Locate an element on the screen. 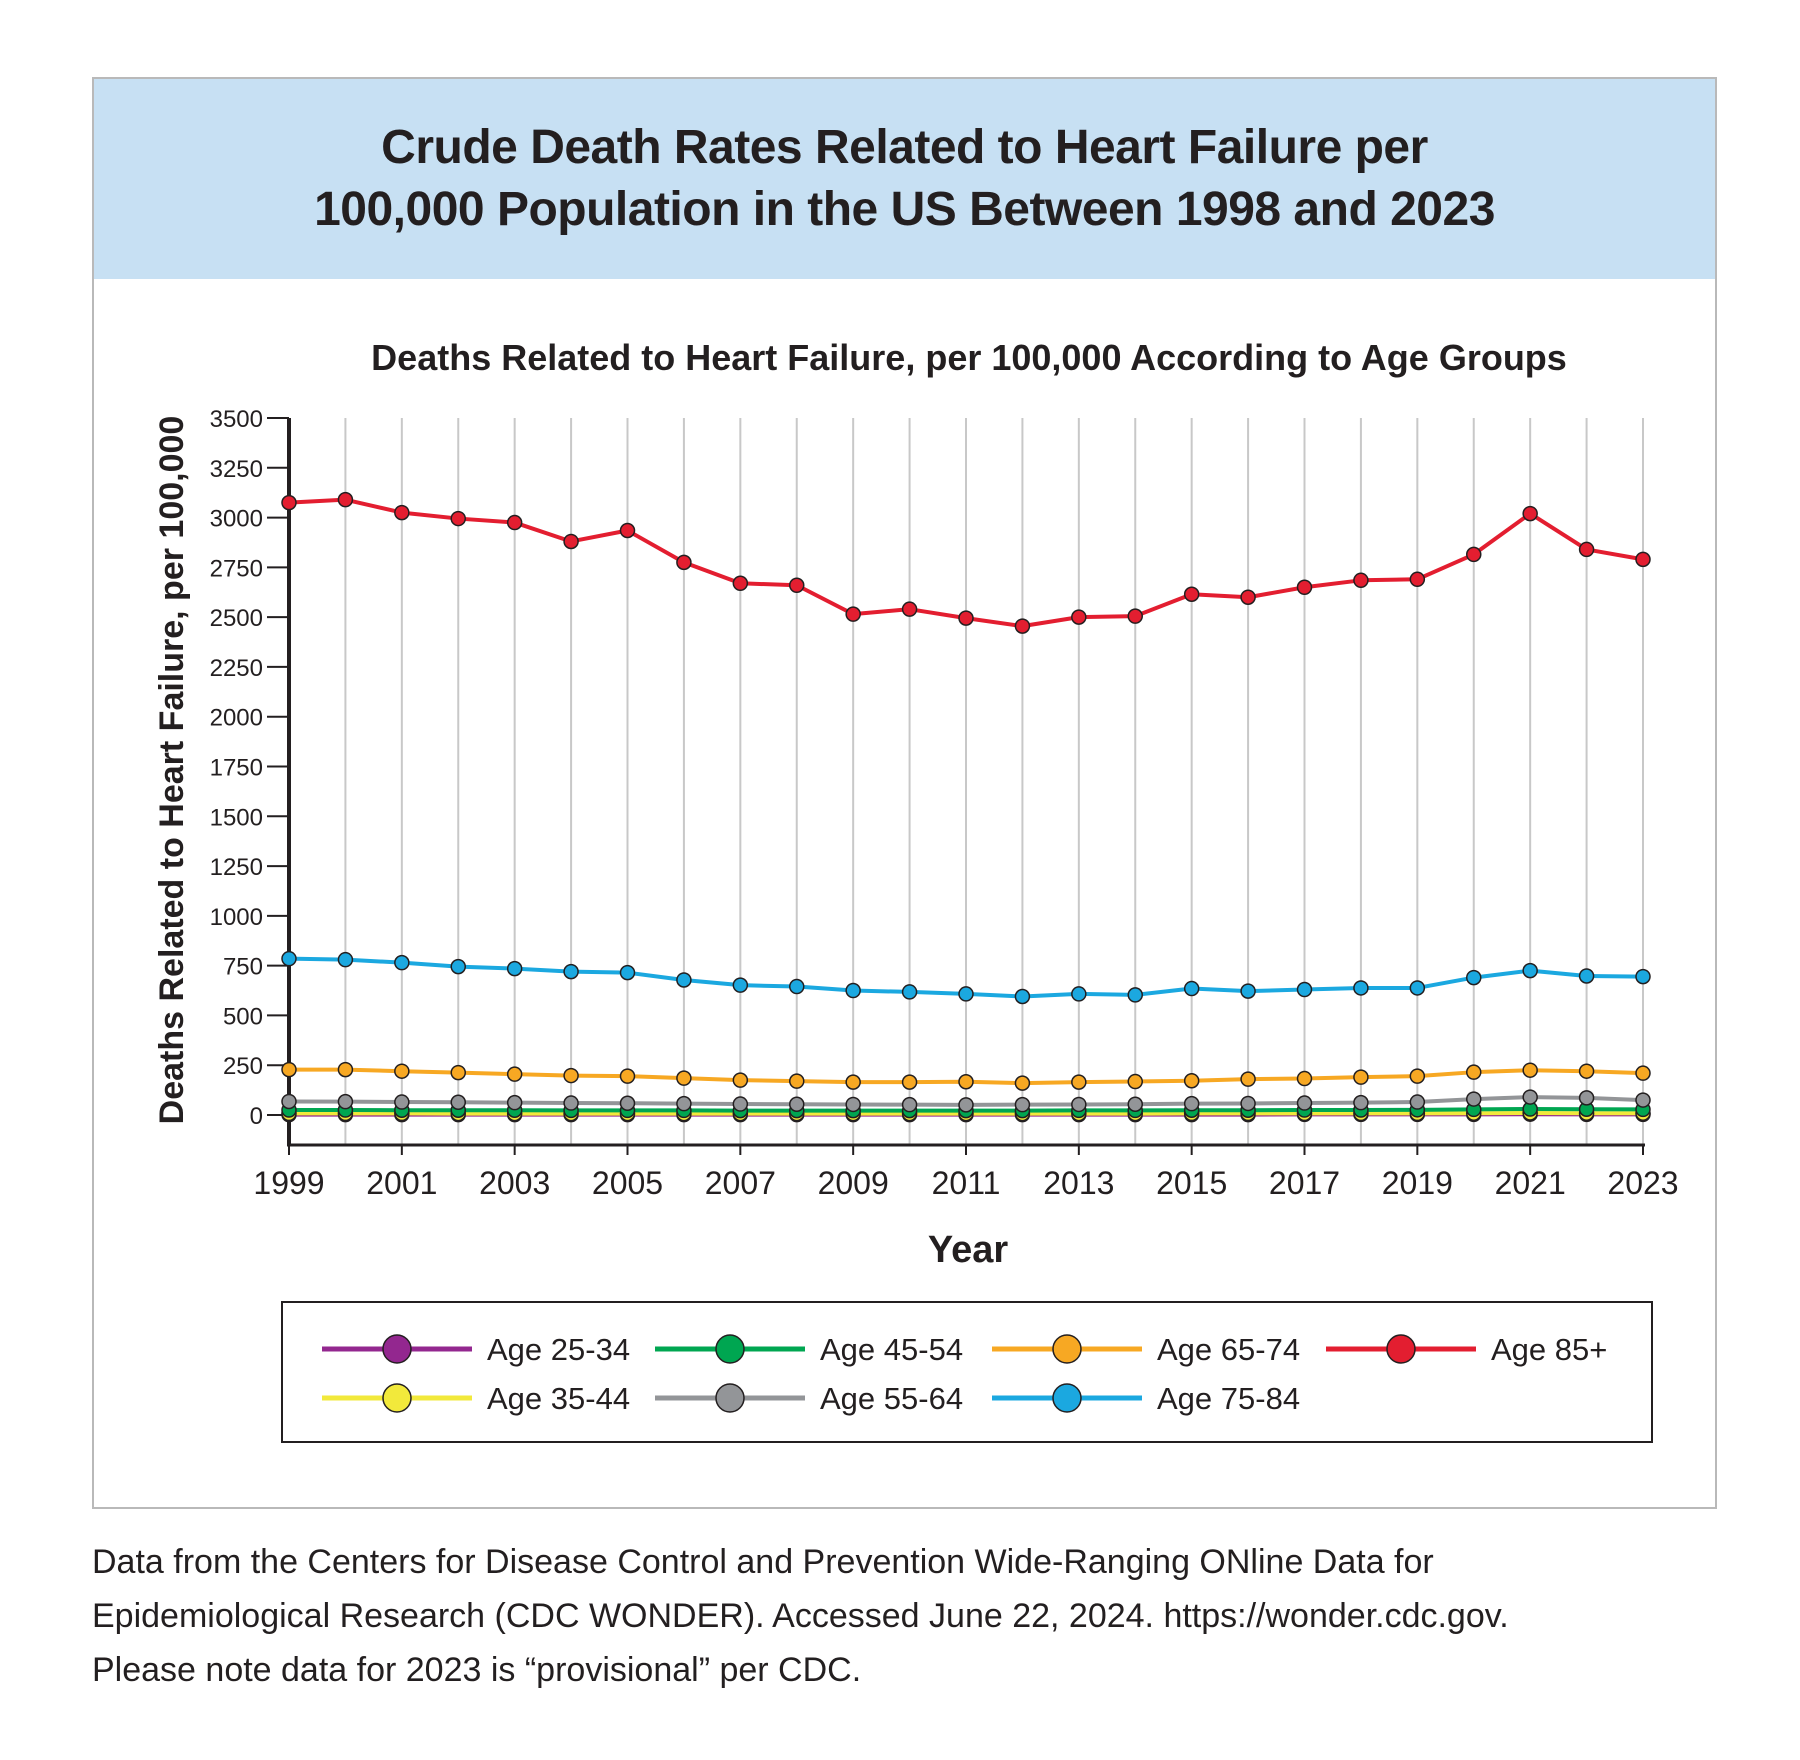 The height and width of the screenshot is (1760, 1800). data-point-4-2019 is located at coordinates (1417, 1076).